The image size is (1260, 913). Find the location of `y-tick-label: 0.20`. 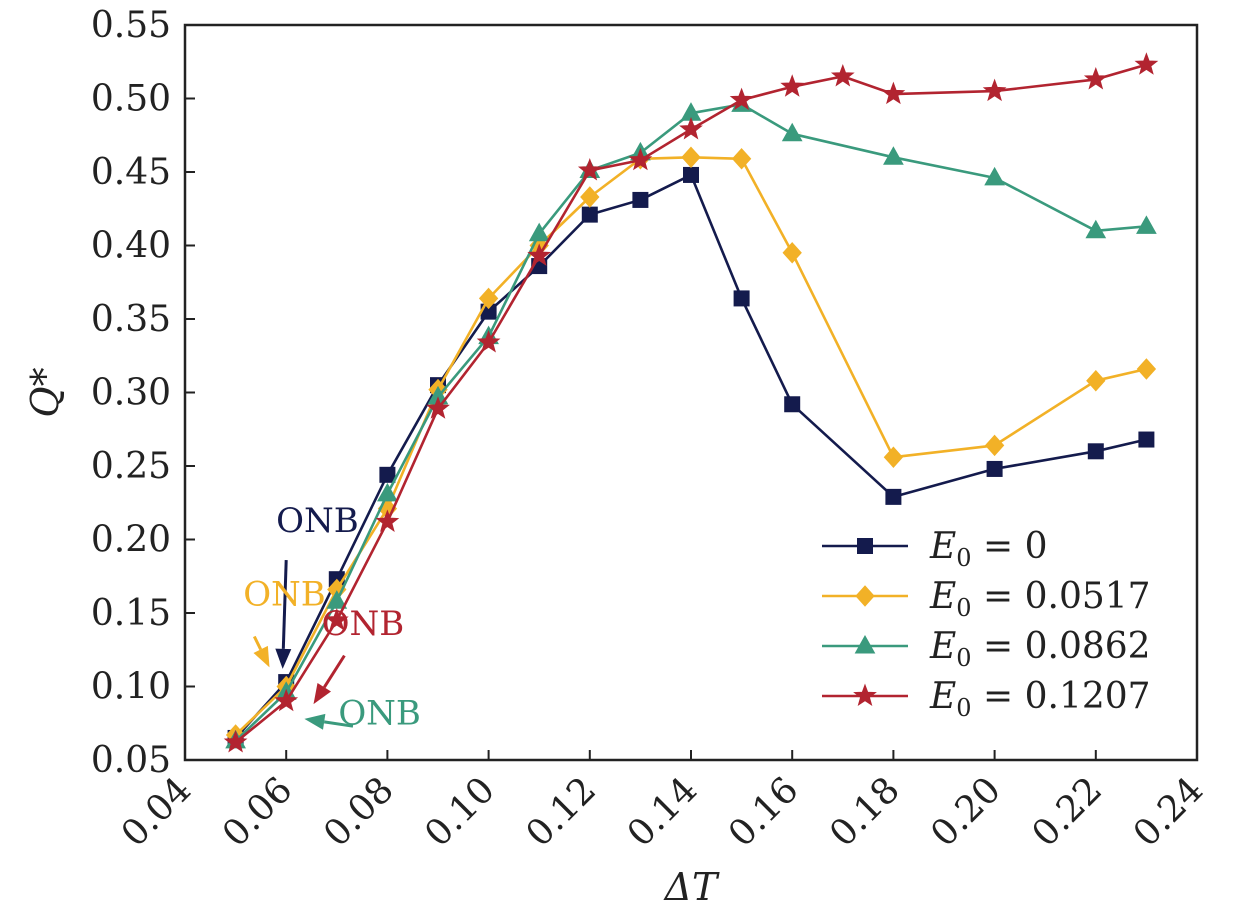

y-tick-label: 0.20 is located at coordinates (131, 540).